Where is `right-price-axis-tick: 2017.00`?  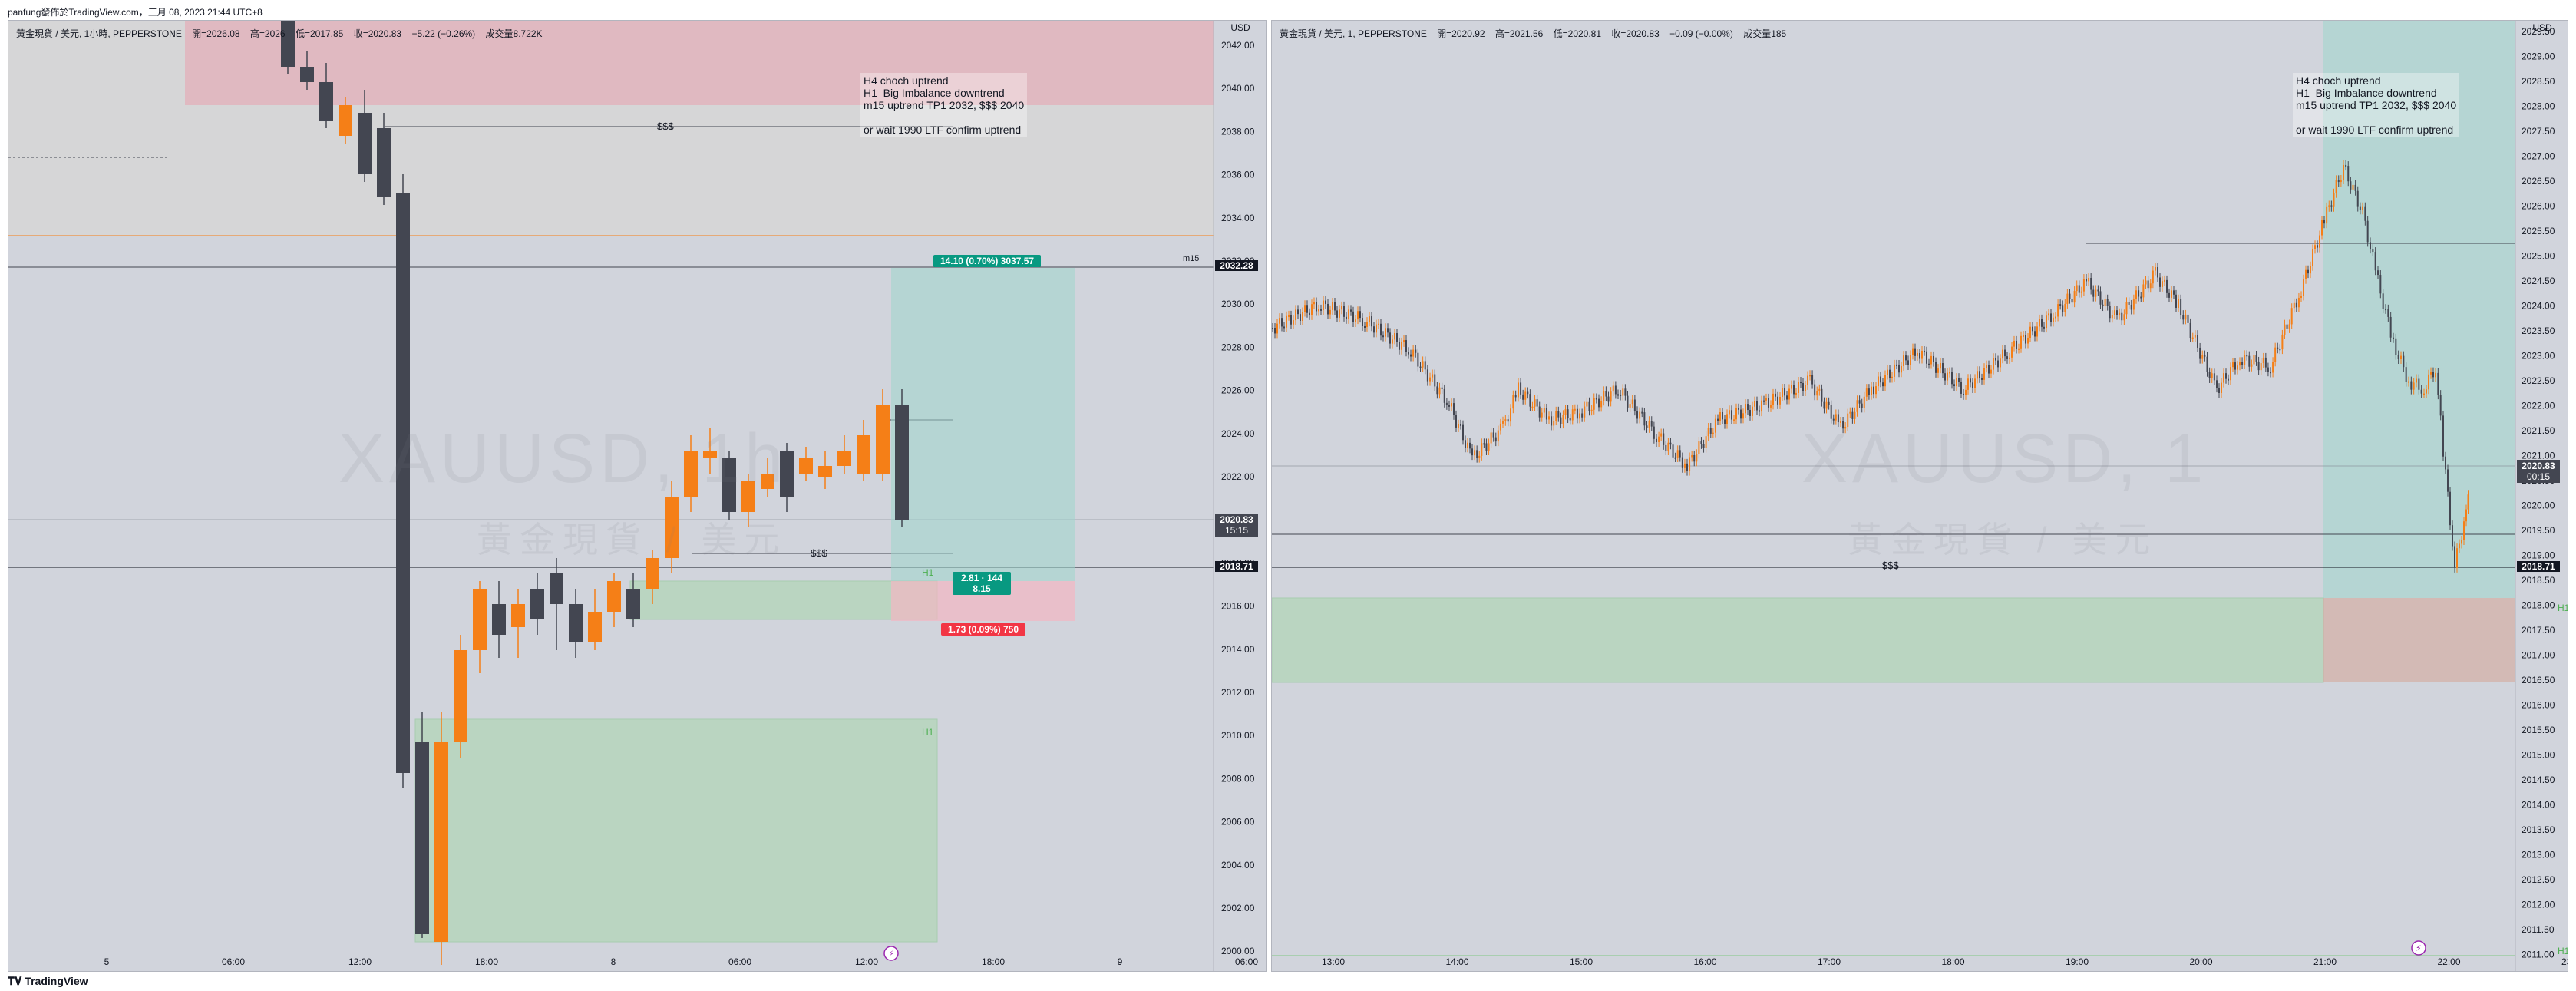 right-price-axis-tick: 2017.00 is located at coordinates (2538, 655).